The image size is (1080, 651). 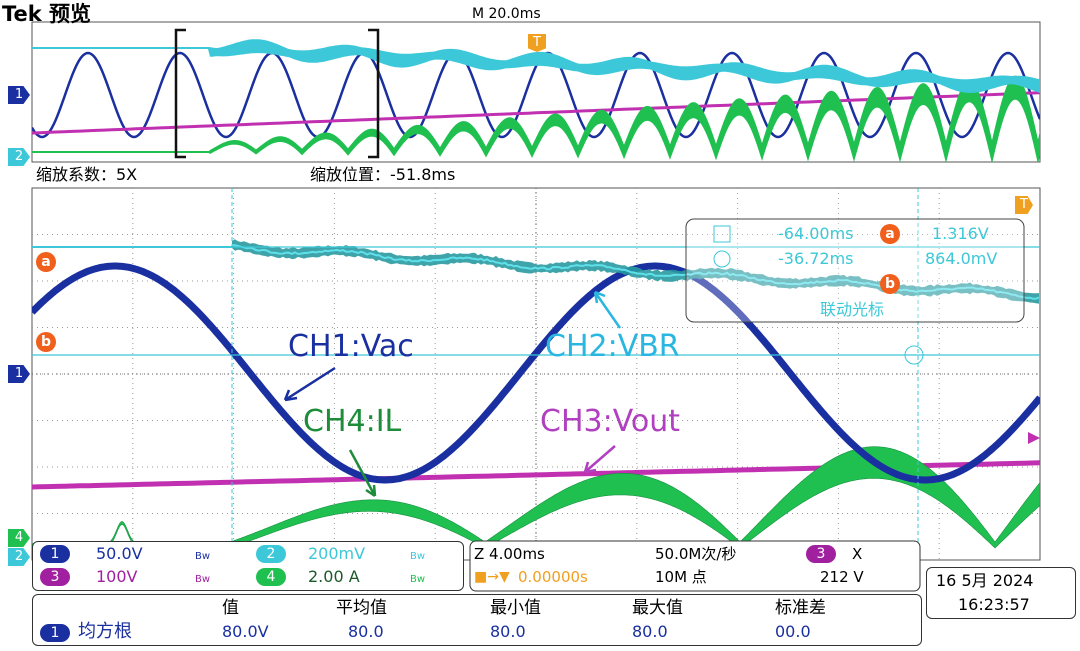 What do you see at coordinates (334, 576) in the screenshot?
I see `ch4-scale: 2.00 A` at bounding box center [334, 576].